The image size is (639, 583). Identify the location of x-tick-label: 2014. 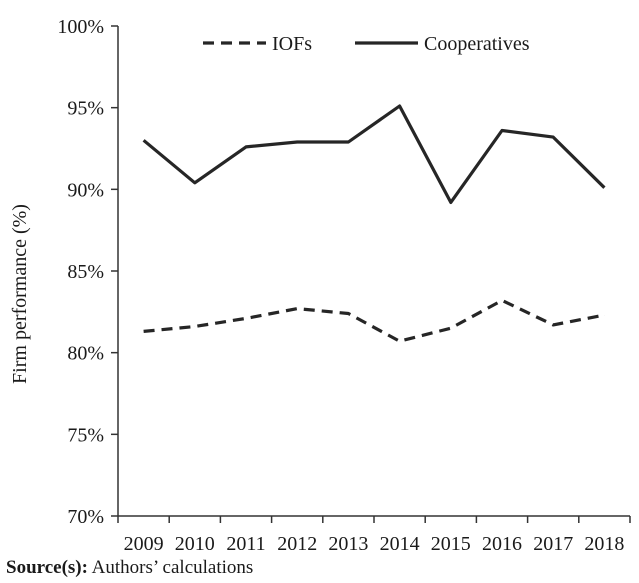
(400, 544).